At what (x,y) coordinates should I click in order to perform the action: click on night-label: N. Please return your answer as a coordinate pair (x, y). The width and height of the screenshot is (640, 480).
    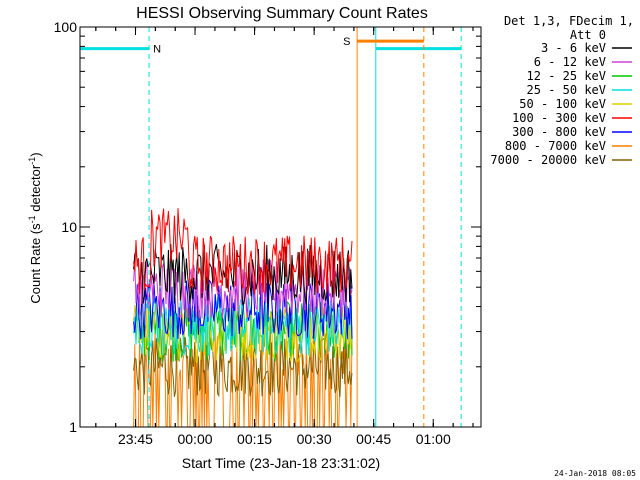
    Looking at the image, I should click on (157, 50).